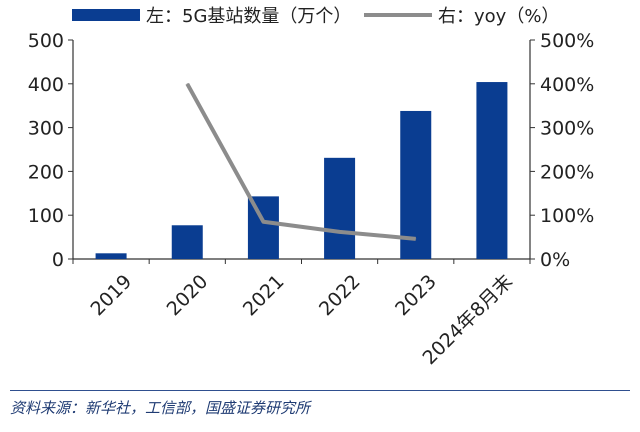  I want to click on y-tick-label-left: 500, so click(46, 41).